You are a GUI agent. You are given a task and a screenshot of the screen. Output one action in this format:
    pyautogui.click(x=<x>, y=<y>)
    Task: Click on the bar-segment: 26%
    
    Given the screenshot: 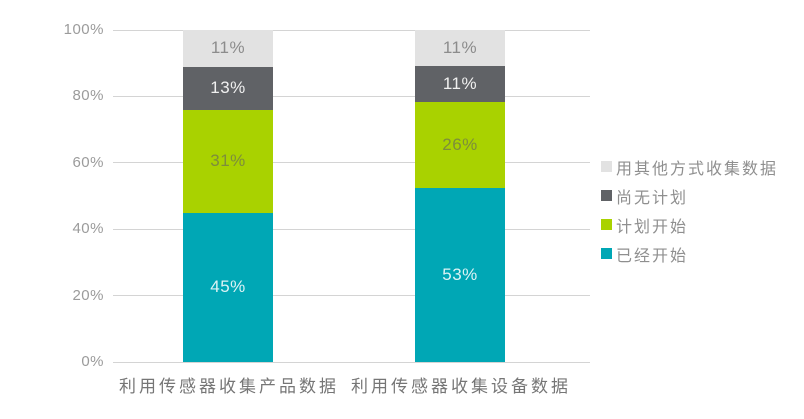 What is the action you would take?
    pyautogui.click(x=460, y=145)
    